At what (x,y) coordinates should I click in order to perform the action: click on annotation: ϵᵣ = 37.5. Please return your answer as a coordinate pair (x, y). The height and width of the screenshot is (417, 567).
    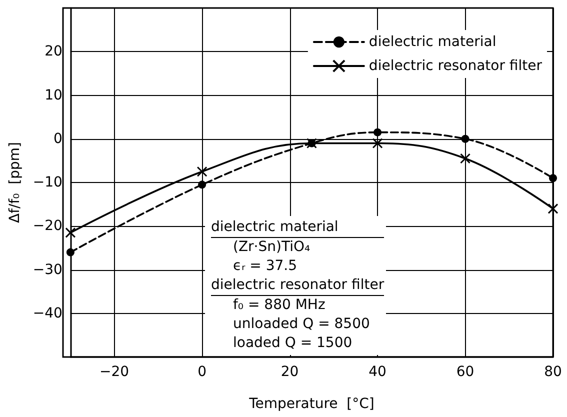
    Looking at the image, I should click on (265, 266).